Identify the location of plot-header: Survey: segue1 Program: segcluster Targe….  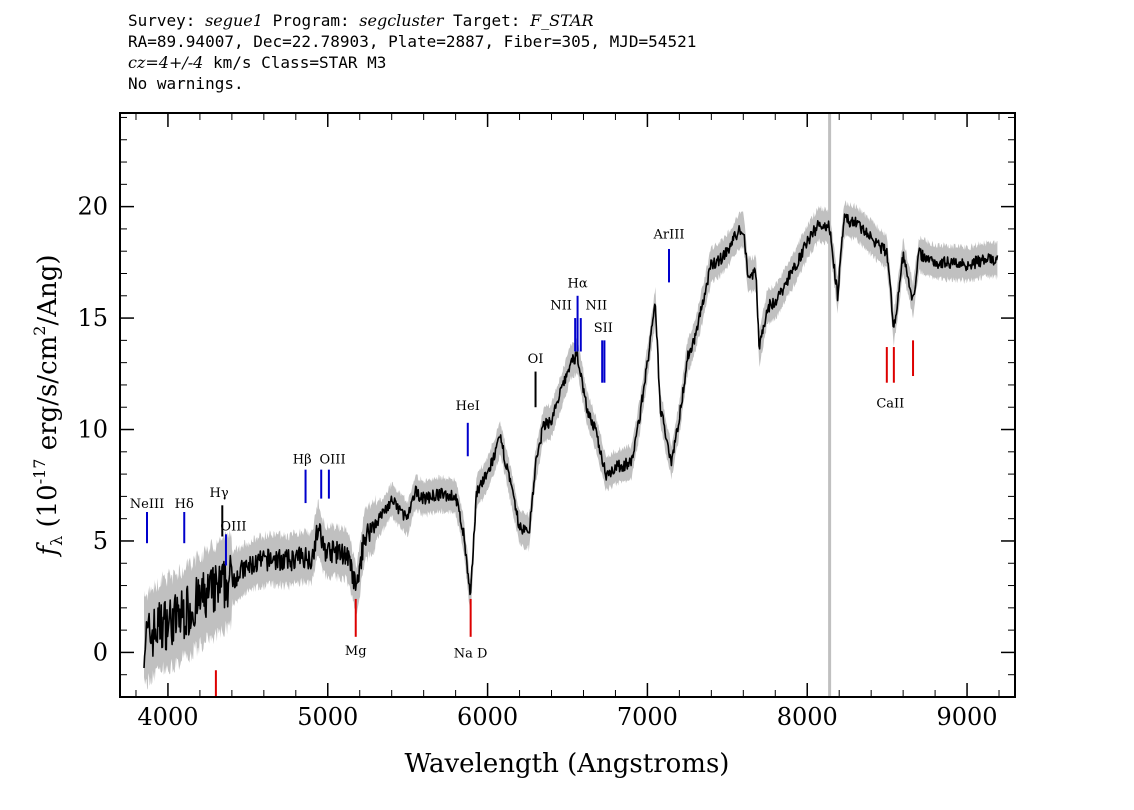
(412, 52).